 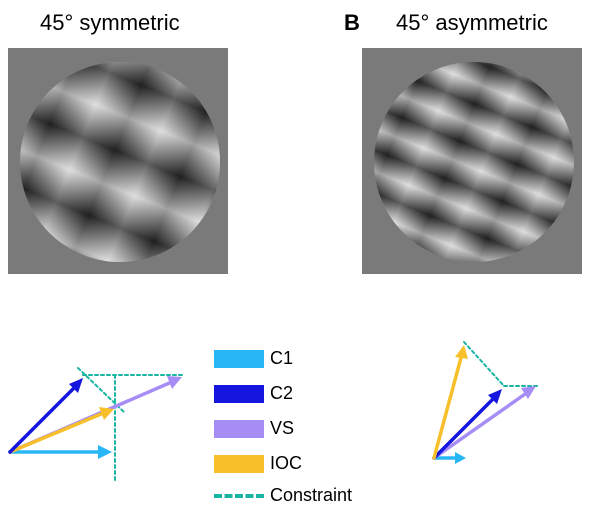 I want to click on legend-swatch-c1, so click(x=239, y=359).